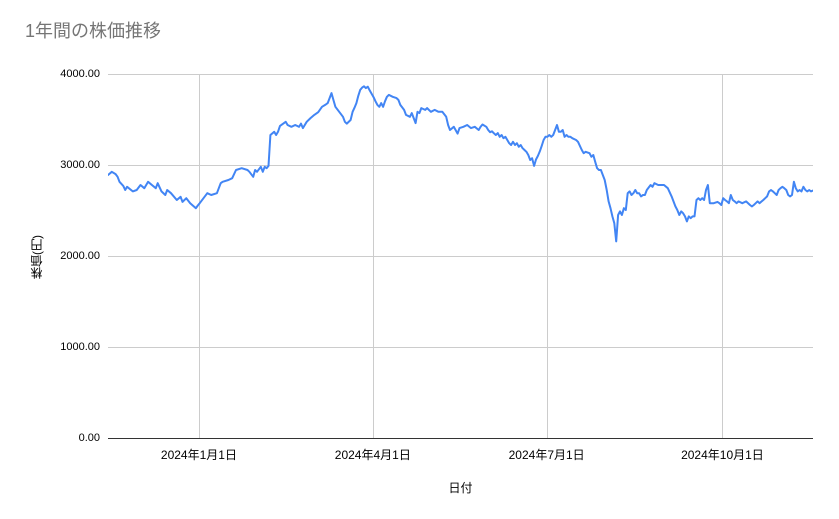 This screenshot has height=519, width=839. What do you see at coordinates (722, 455) in the screenshot?
I see `x-tick-label: 2024年10月1日` at bounding box center [722, 455].